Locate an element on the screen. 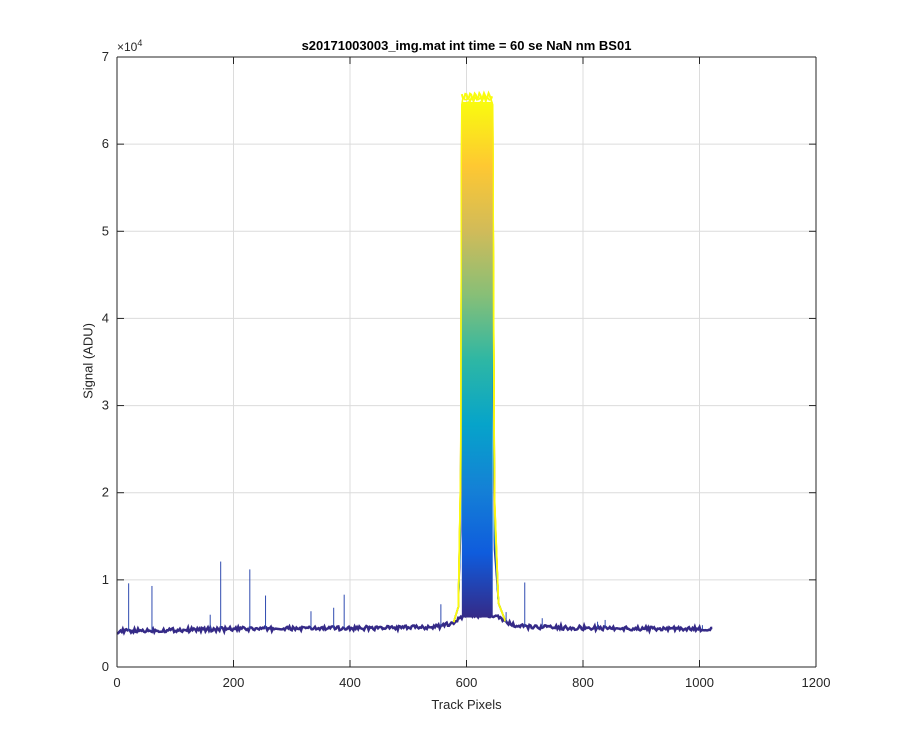  plateau-fill is located at coordinates (477, 359).